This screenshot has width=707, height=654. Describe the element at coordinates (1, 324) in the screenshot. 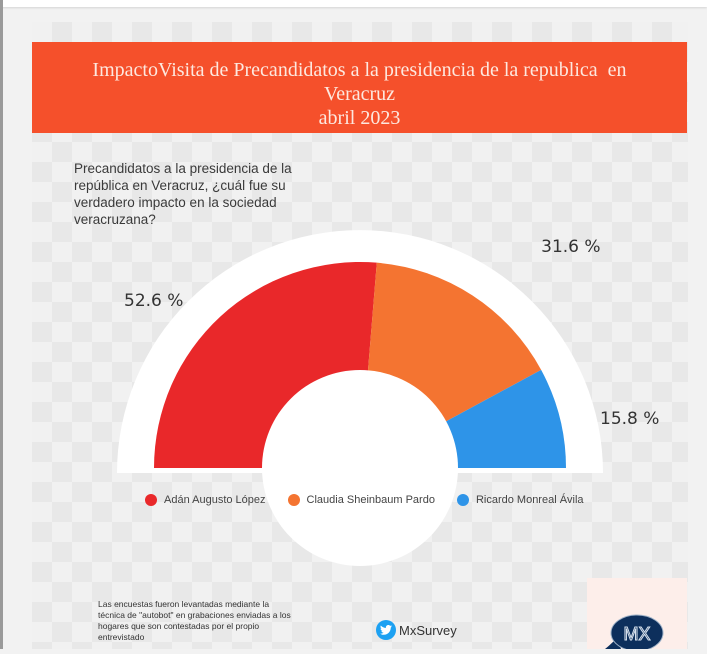

I see `left-edge` at that location.